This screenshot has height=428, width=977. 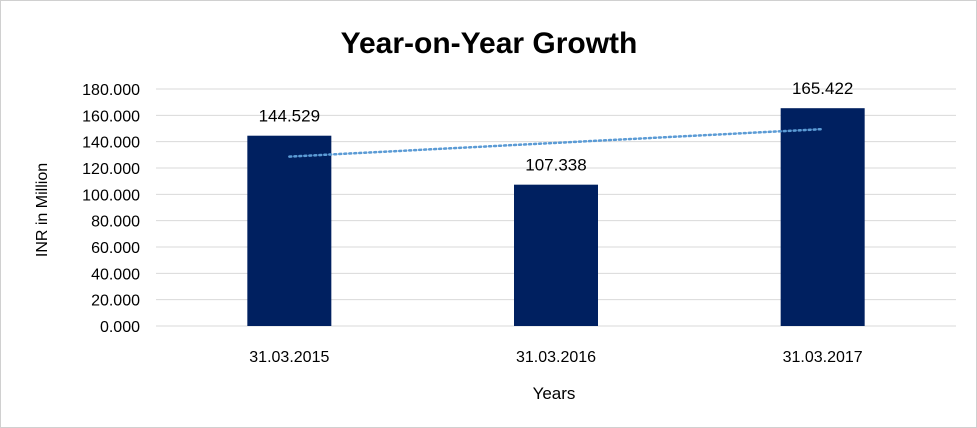 I want to click on y-tick-label: 180.000, so click(x=111, y=90).